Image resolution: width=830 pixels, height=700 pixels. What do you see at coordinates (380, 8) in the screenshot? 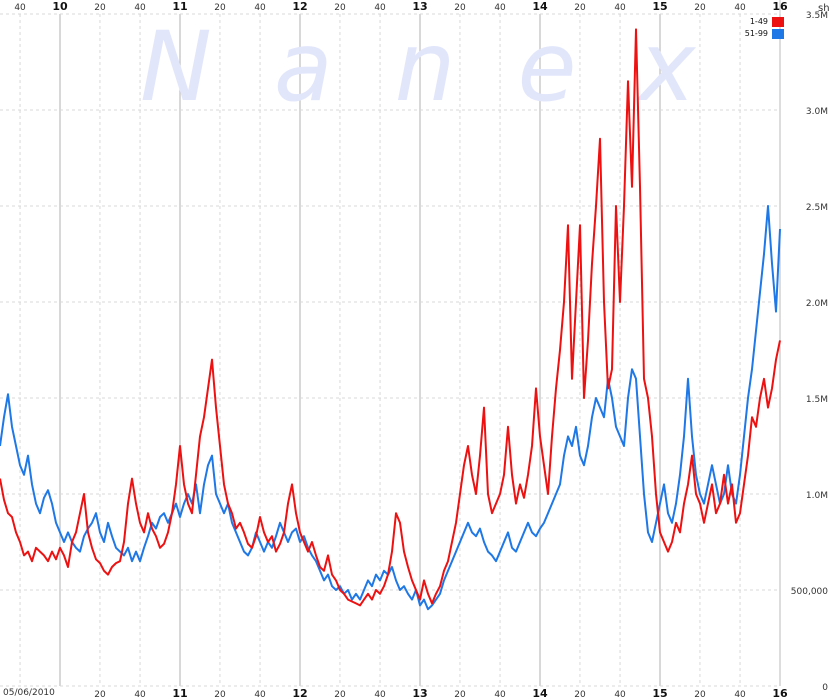
I see `top-x-tick-label-9: 40` at bounding box center [380, 8].